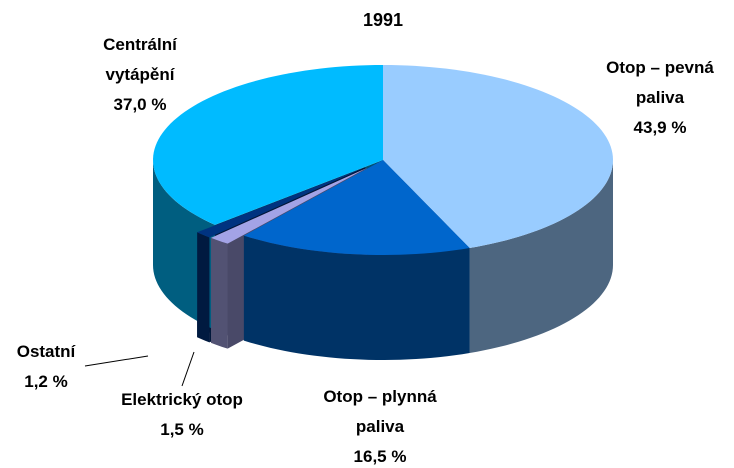 The height and width of the screenshot is (468, 734). I want to click on chart-title: 1991, so click(383, 20).